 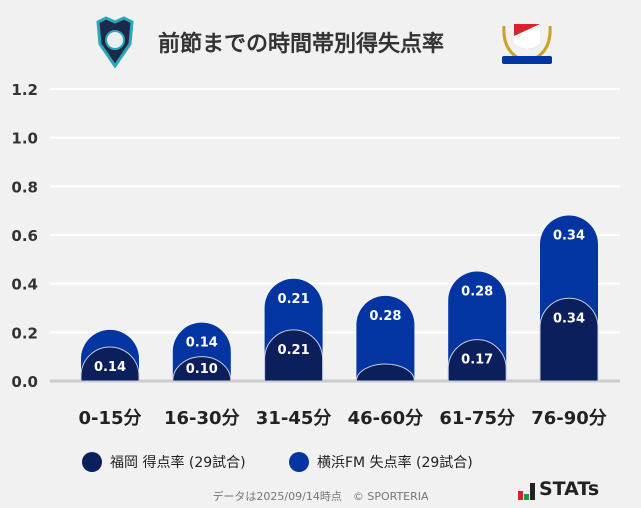 What do you see at coordinates (202, 418) in the screenshot?
I see `x-tick-label: 16-30分` at bounding box center [202, 418].